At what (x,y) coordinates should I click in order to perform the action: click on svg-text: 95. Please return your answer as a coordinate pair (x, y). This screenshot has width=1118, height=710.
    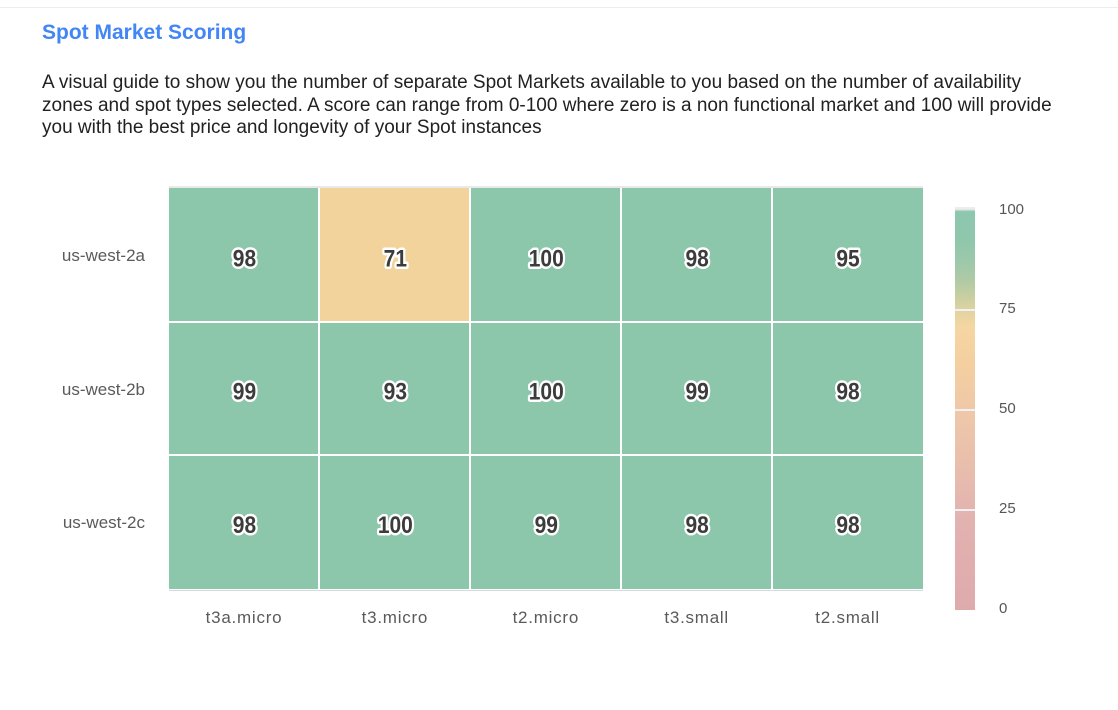
    Looking at the image, I should click on (847, 258).